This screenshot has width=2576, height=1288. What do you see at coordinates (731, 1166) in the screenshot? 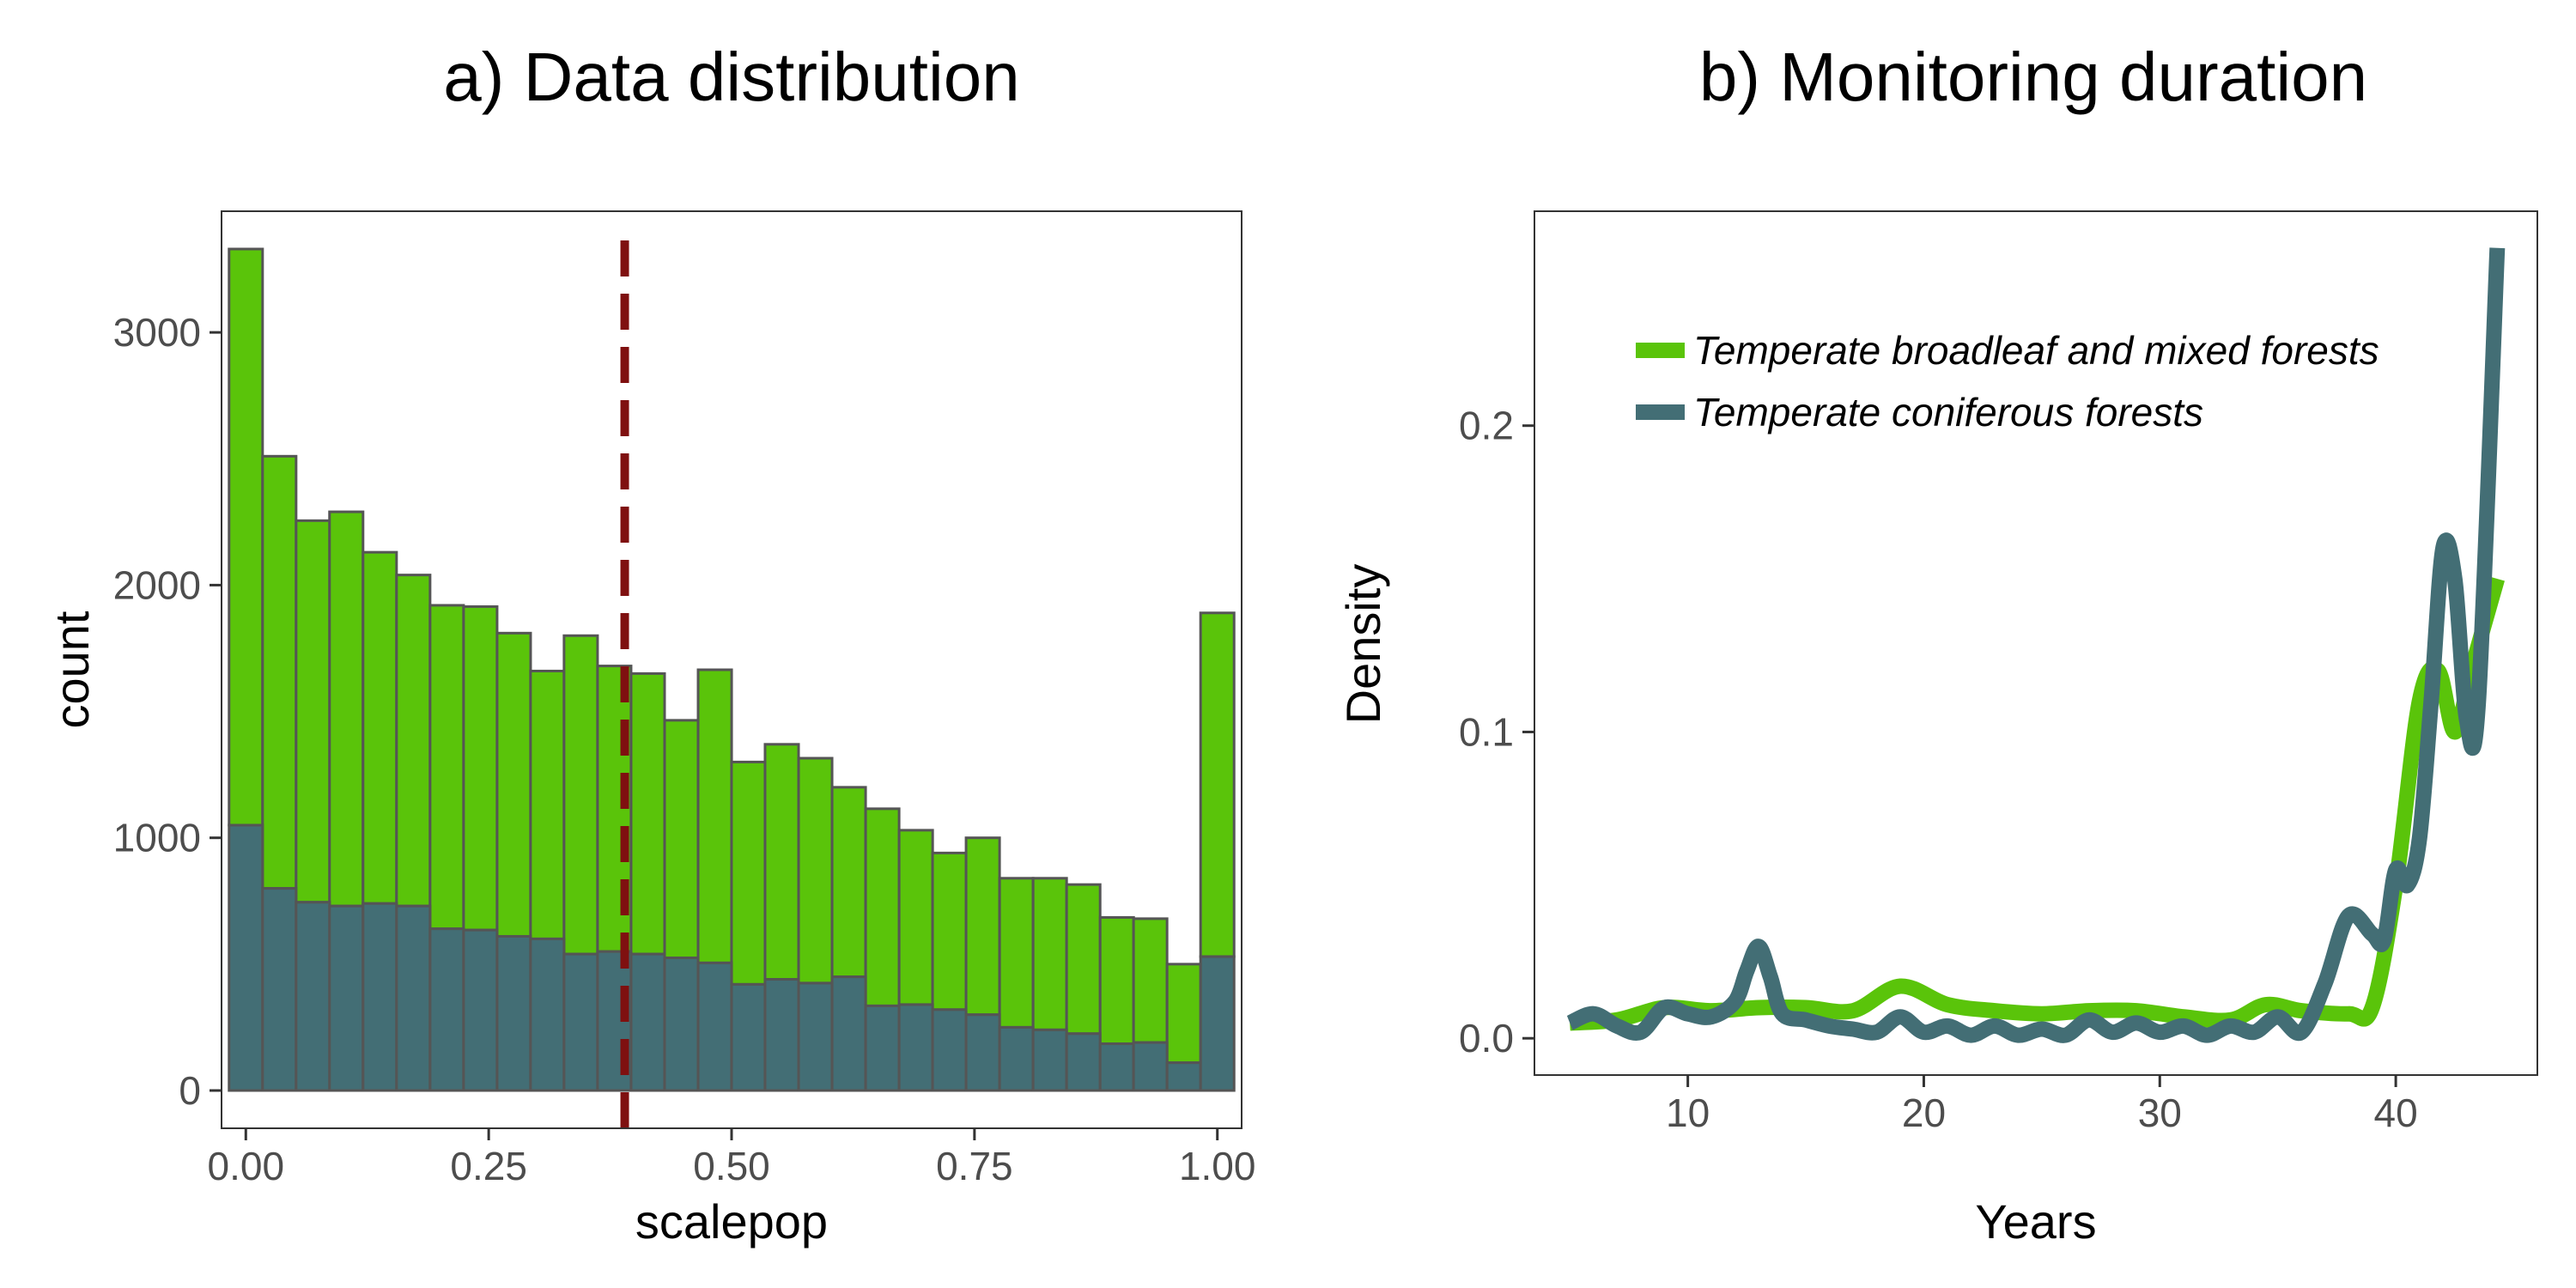
I see `x-tick-label: 0.50` at bounding box center [731, 1166].